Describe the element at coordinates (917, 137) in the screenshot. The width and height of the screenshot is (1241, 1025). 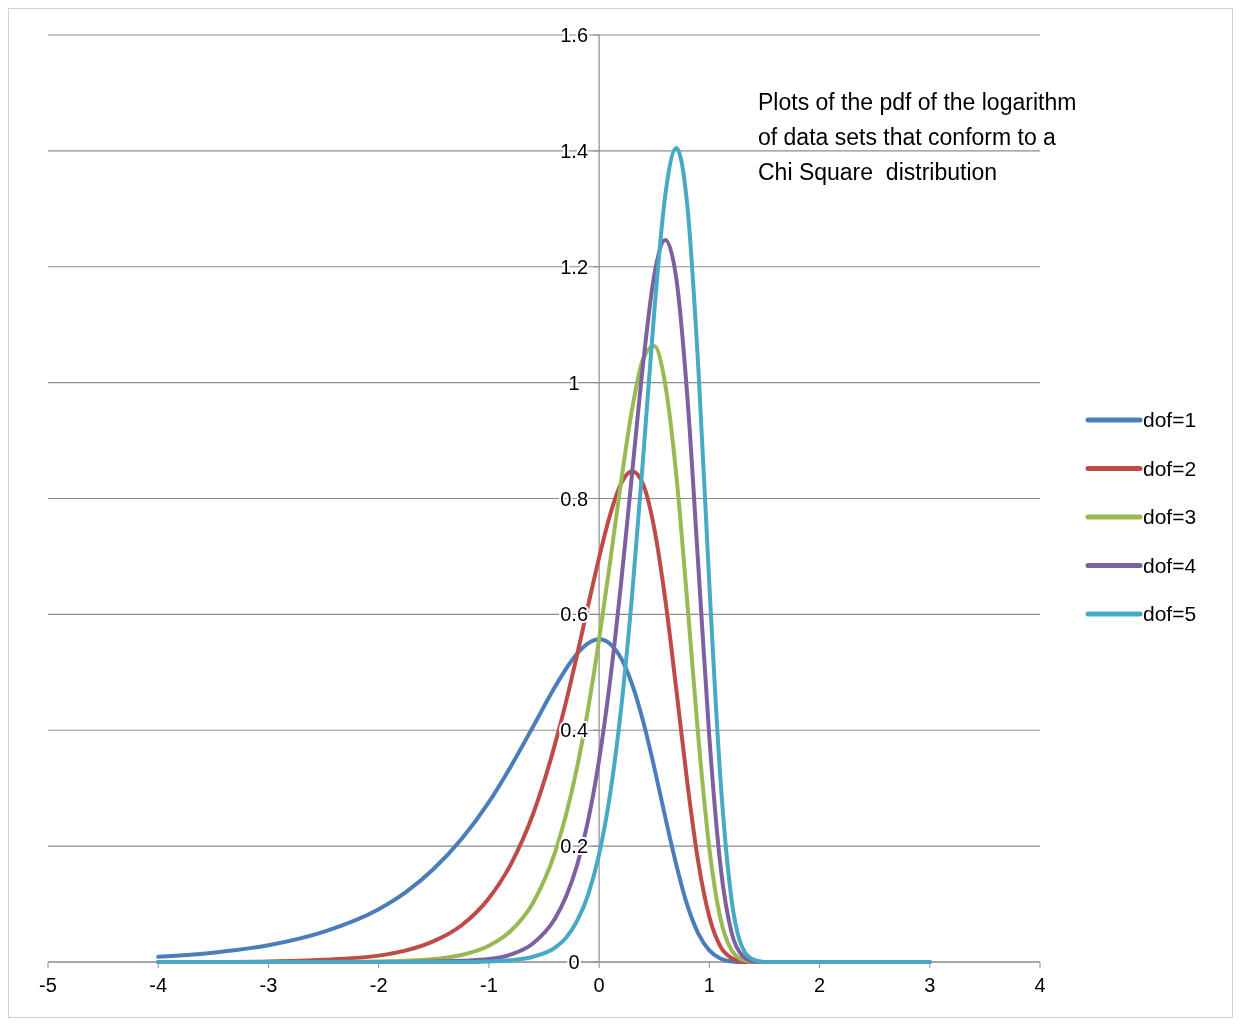
I see `annotation: Plots of the pdf of the logarithm of data sets that conform to a Chi Square distribution` at that location.